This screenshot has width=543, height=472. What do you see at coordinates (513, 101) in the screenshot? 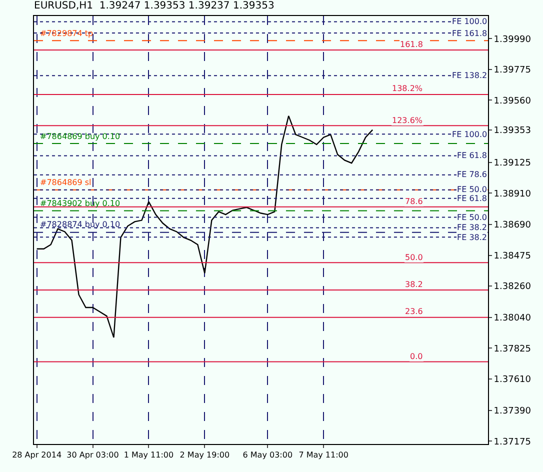
I see `y-tick-label: 1.39560` at bounding box center [513, 101].